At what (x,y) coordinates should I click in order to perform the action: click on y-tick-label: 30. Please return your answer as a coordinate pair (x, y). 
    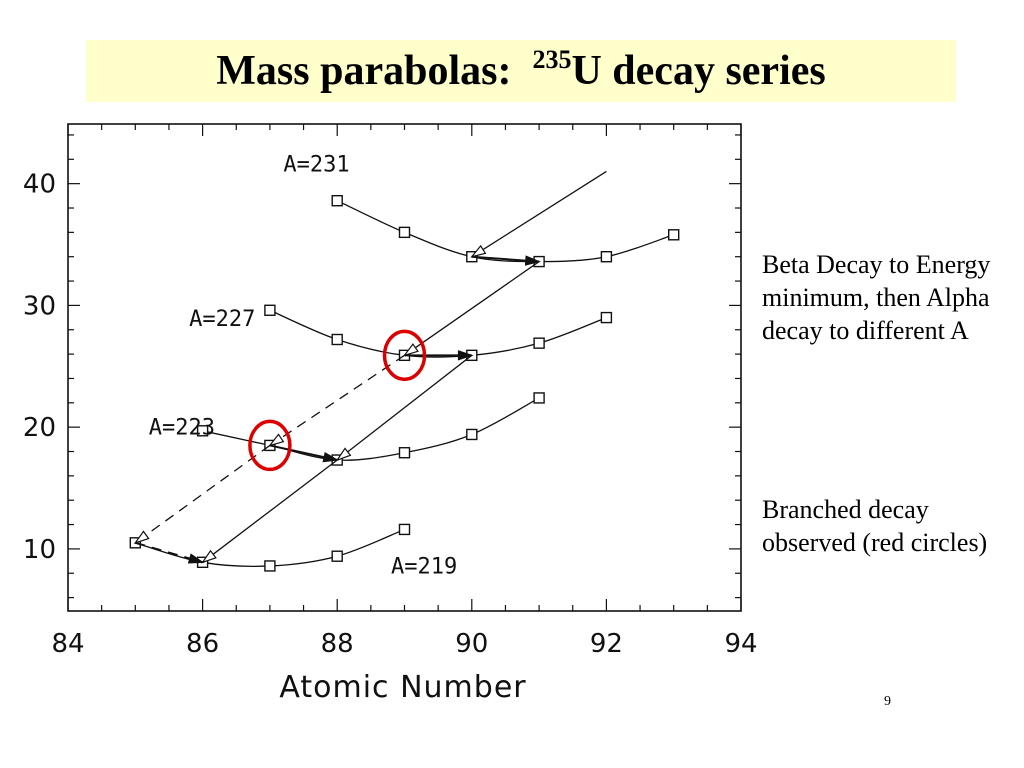
    Looking at the image, I should click on (39, 306).